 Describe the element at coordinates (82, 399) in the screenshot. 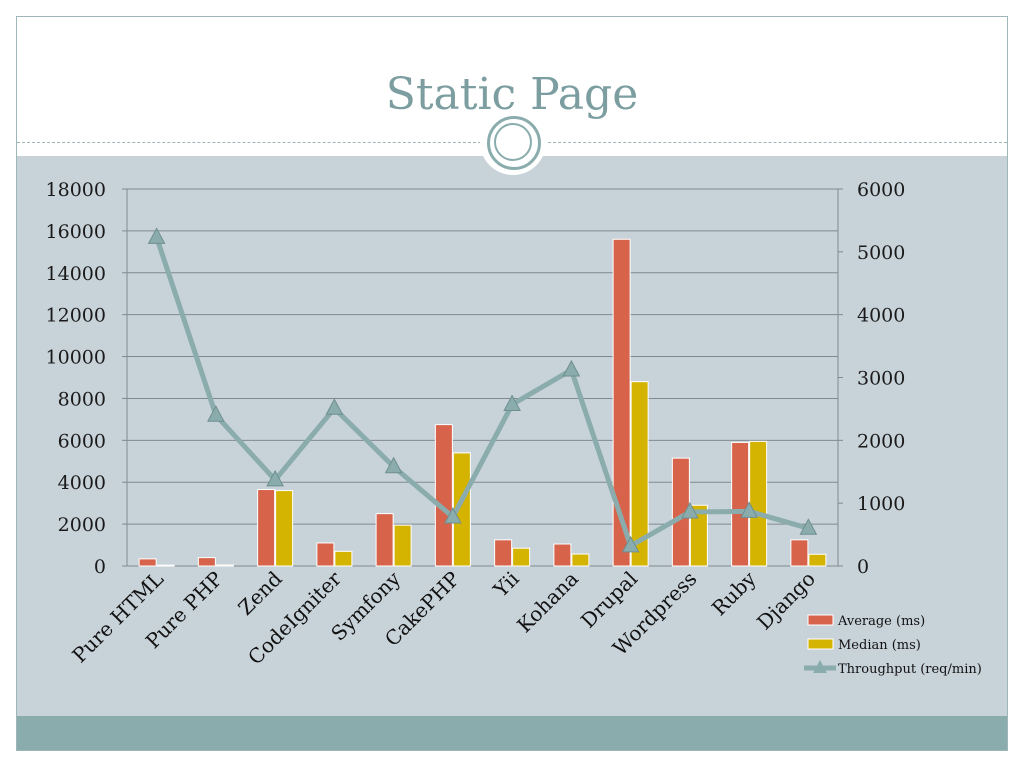

I see `left-tick-label: 8000` at that location.